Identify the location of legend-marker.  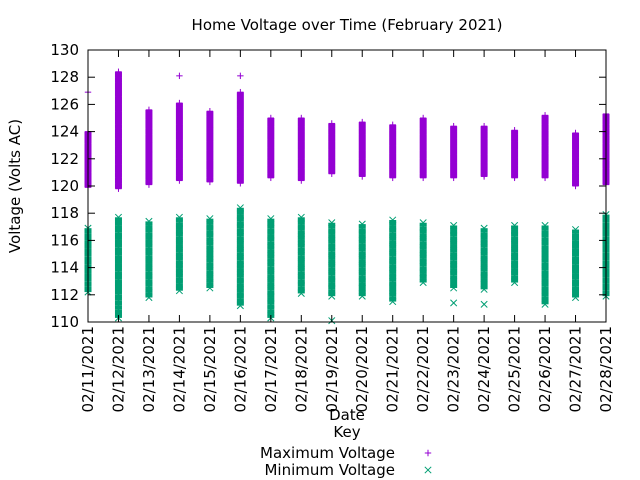
(428, 470).